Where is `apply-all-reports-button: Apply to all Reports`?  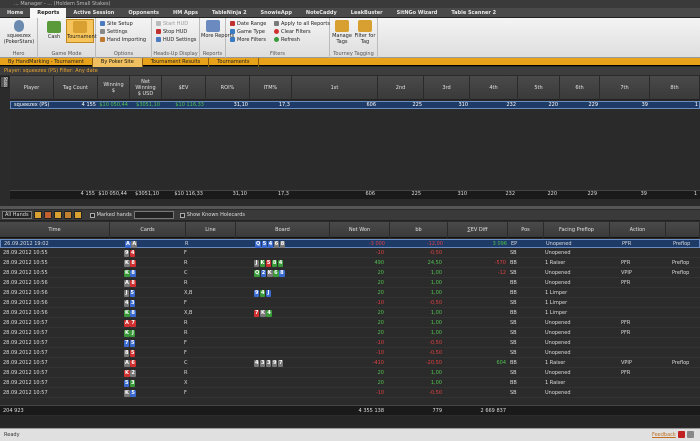 apply-all-reports-button: Apply to all Reports is located at coordinates (302, 23).